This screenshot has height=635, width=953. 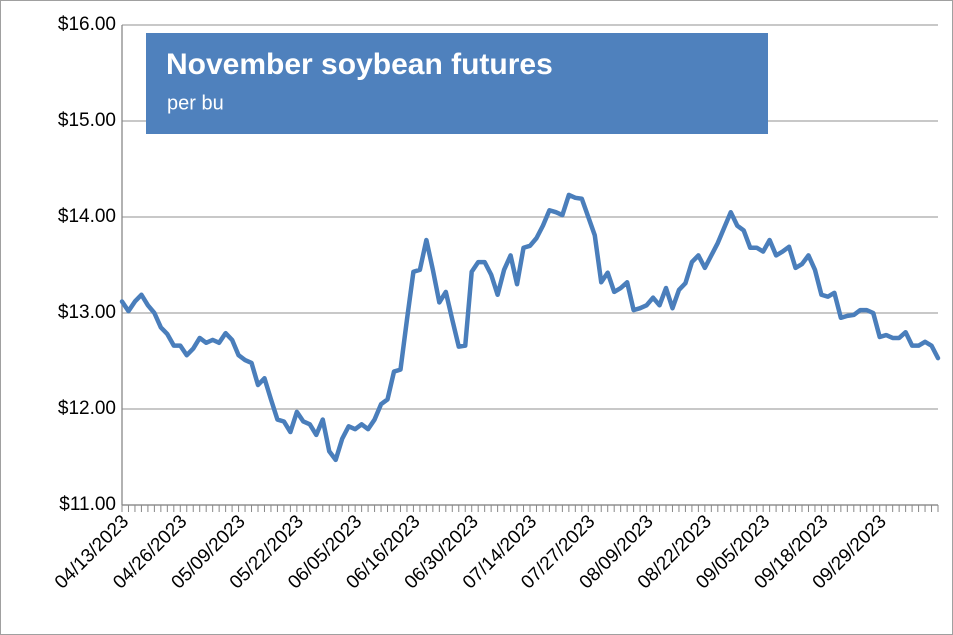 What do you see at coordinates (359, 64) in the screenshot?
I see `chart-title: November soybean futures` at bounding box center [359, 64].